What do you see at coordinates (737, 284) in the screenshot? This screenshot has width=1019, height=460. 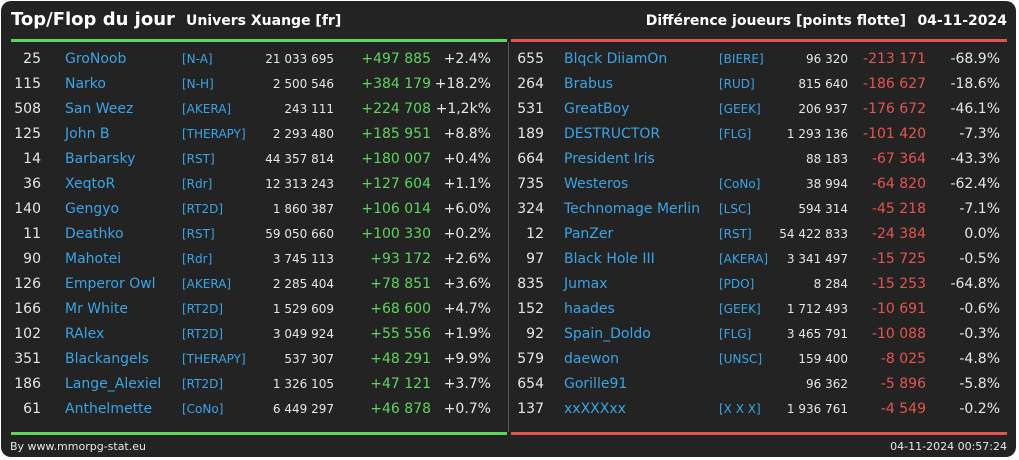 I see `player-guild-link: [PDO]` at bounding box center [737, 284].